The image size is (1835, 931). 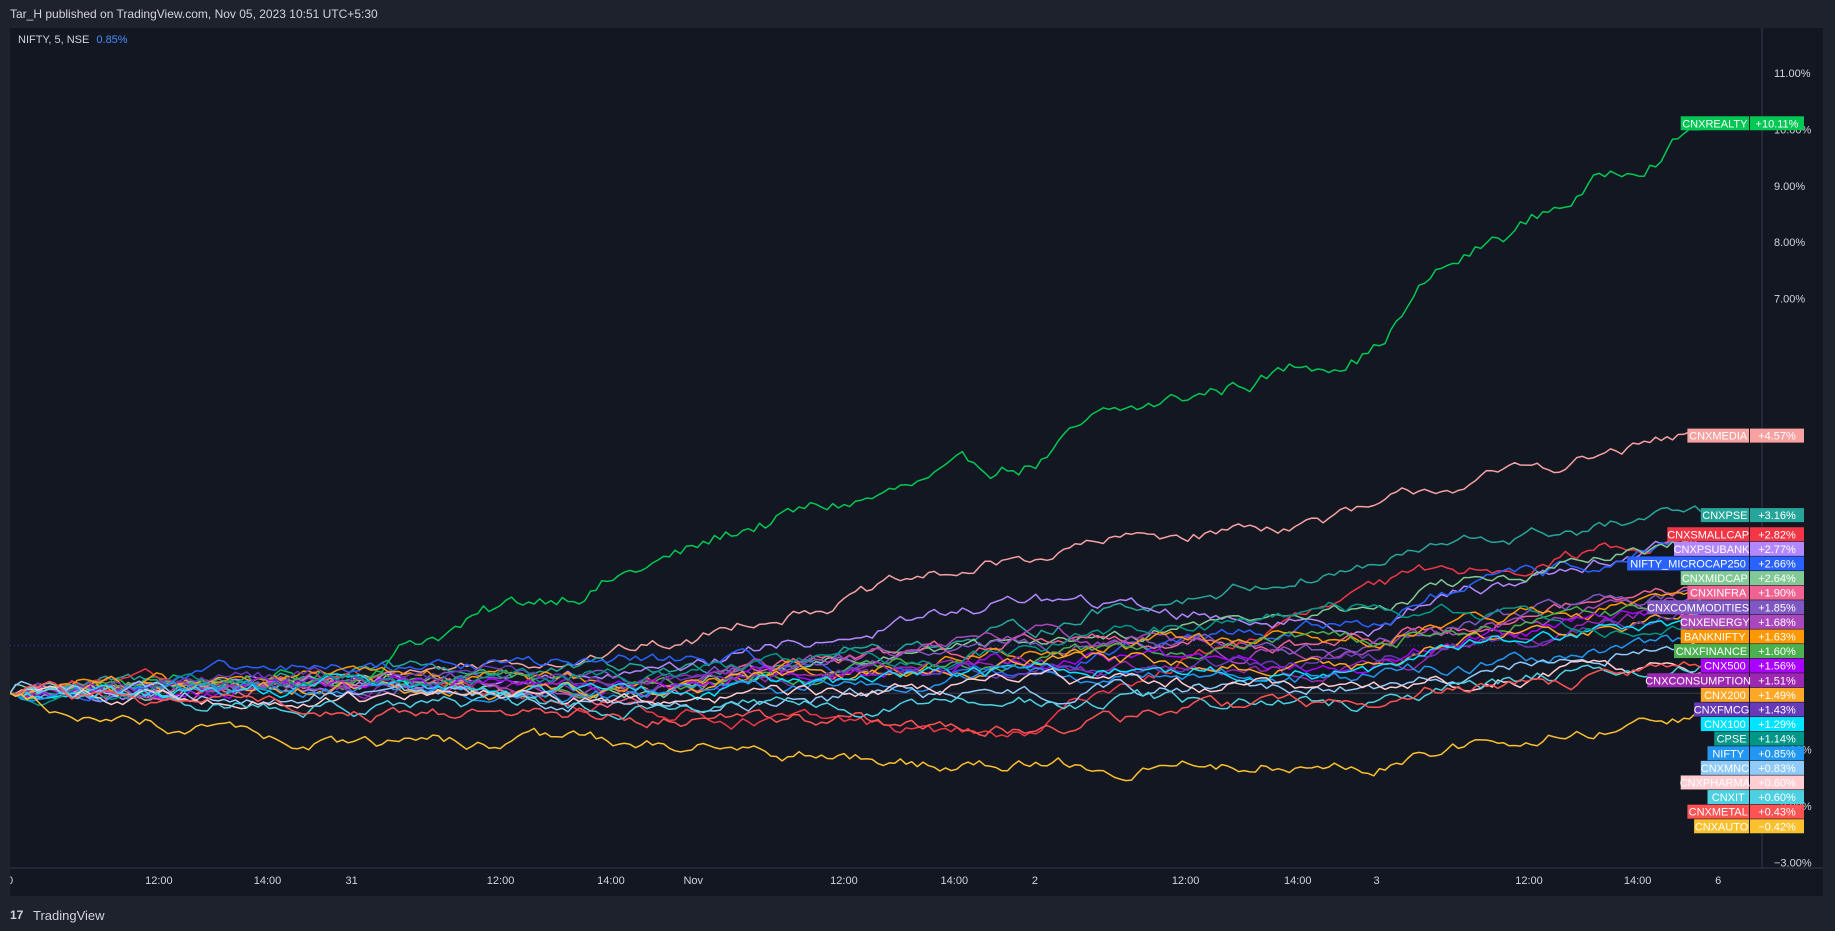 What do you see at coordinates (1777, 827) in the screenshot?
I see `series-value-label: −0.42%` at bounding box center [1777, 827].